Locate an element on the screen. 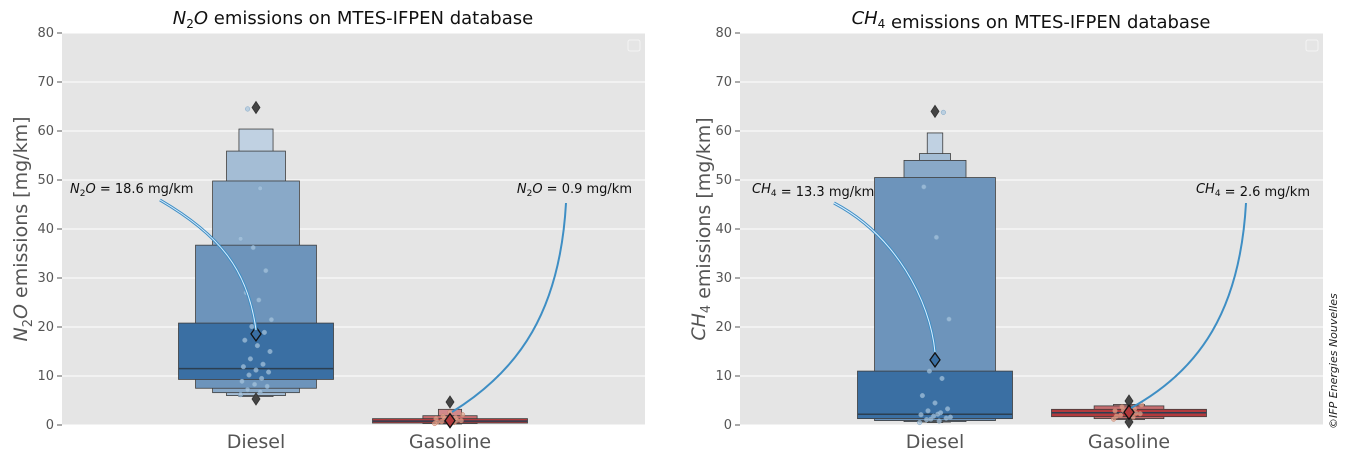  y-axis-label: N2O emissions [mg/km] is located at coordinates (23, 229).